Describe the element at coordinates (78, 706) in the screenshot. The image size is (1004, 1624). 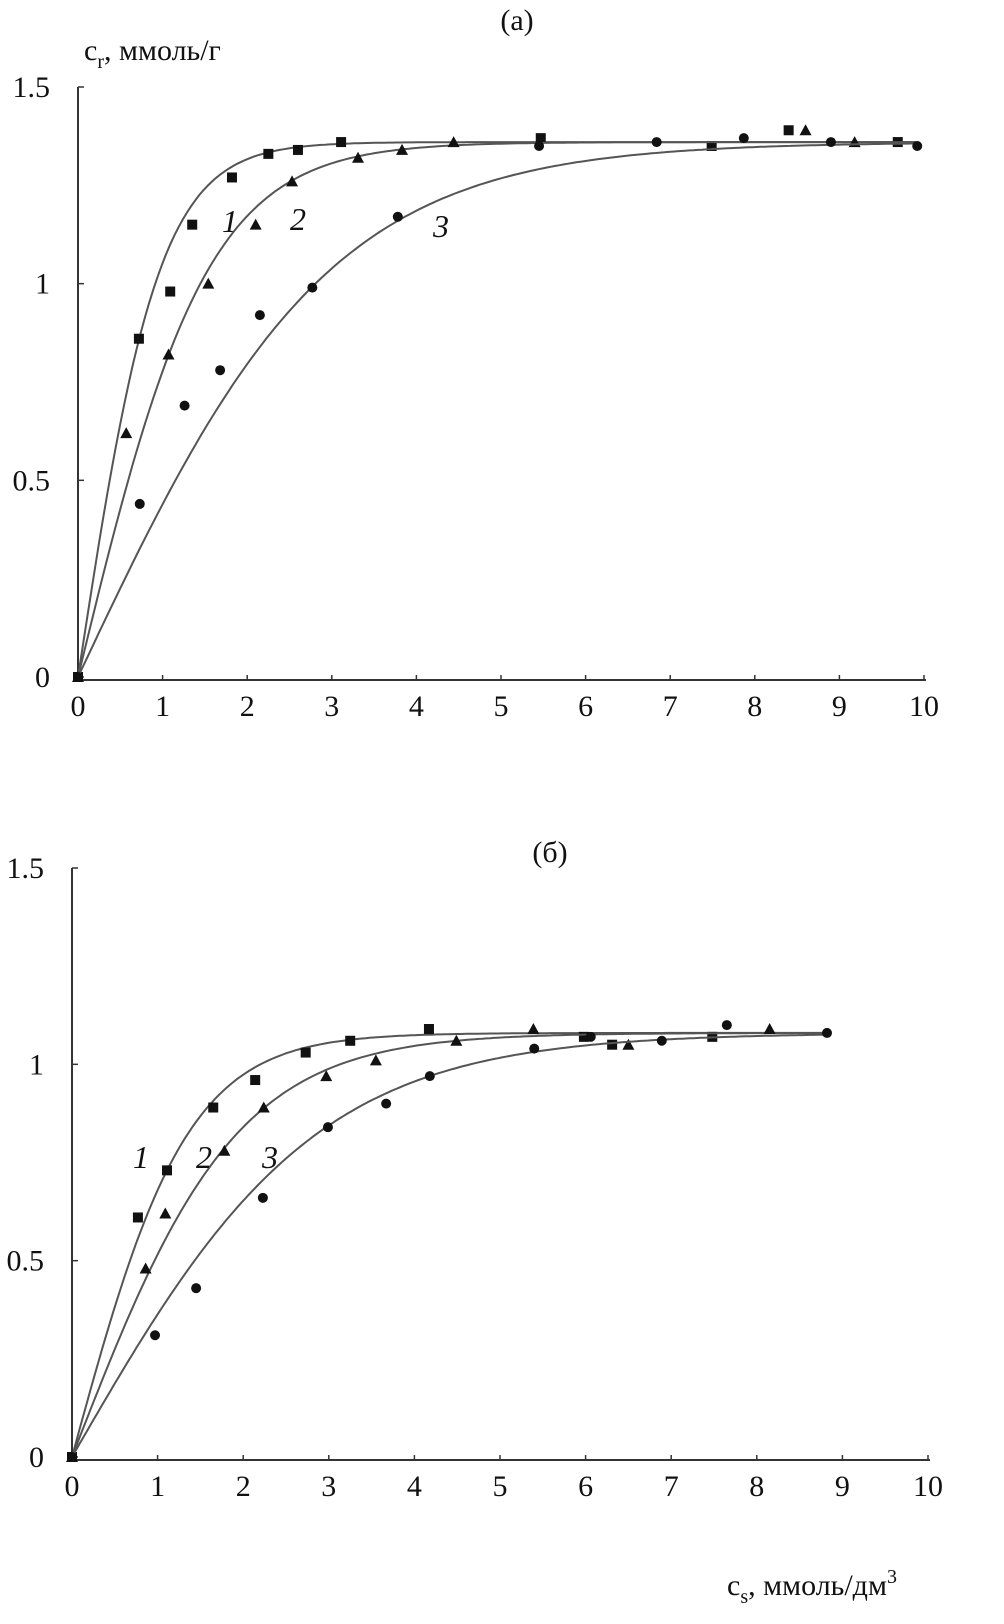
I see `x-tick-label: 0` at that location.